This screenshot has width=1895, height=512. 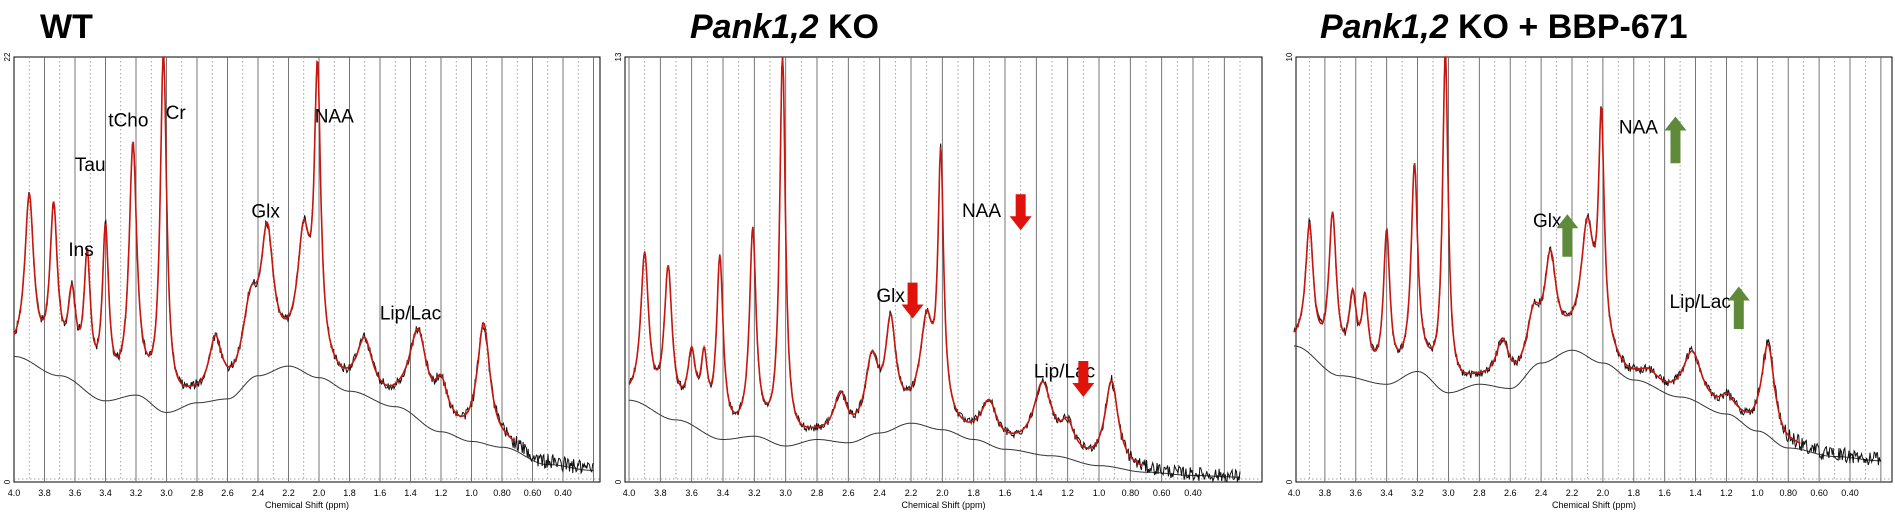 I want to click on y-tick-label: 10, so click(x=1289, y=56).